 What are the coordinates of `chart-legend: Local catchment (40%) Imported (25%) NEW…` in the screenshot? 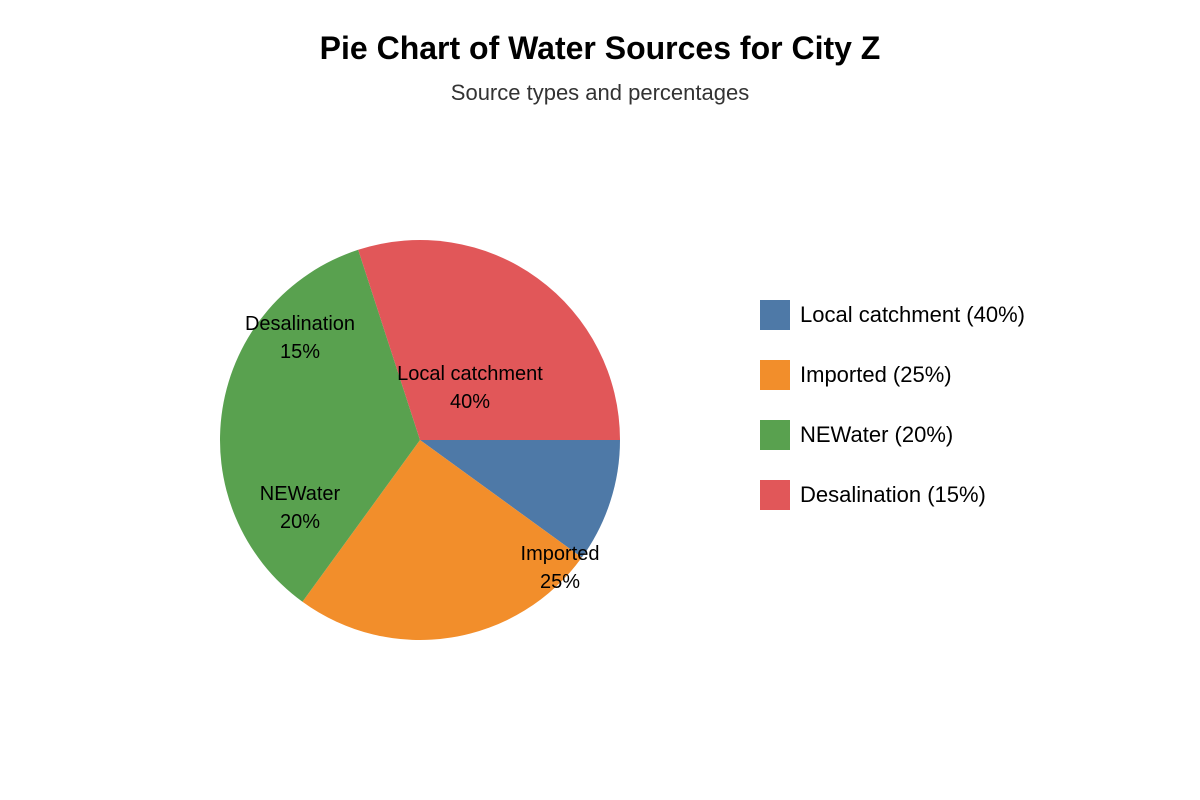 It's located at (892, 420).